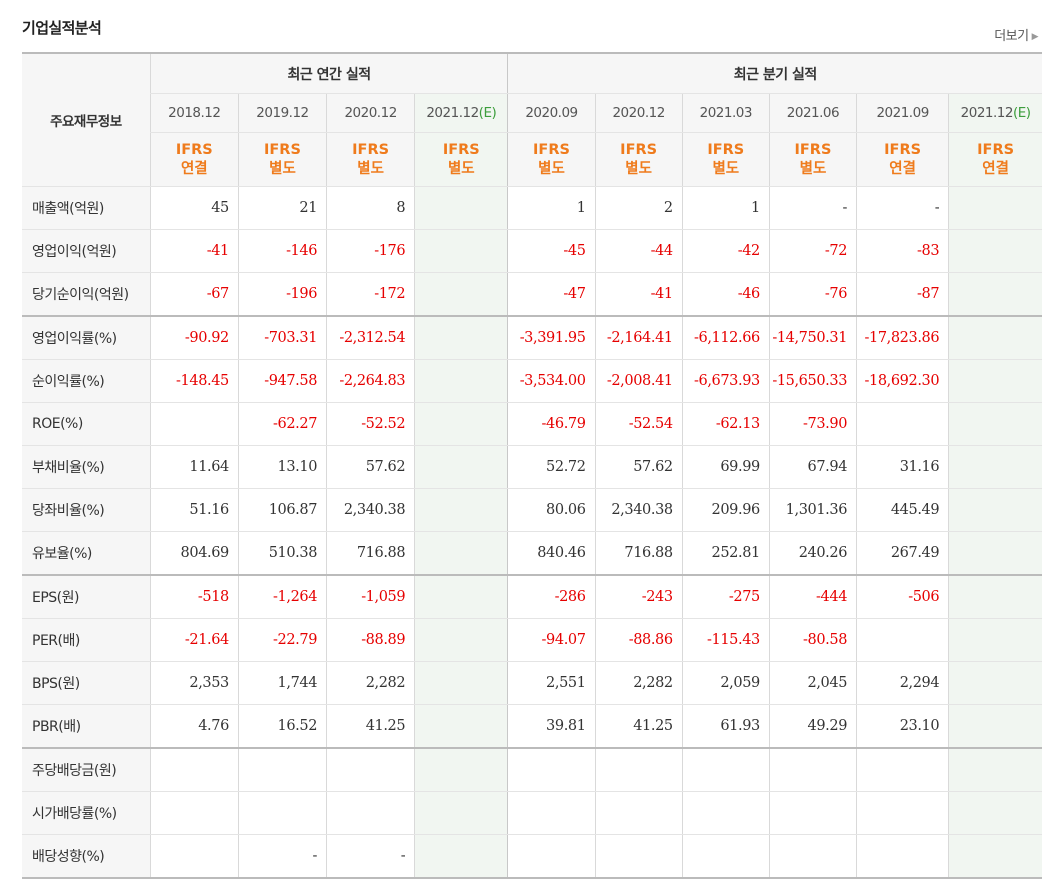 Image resolution: width=1058 pixels, height=888 pixels. Describe the element at coordinates (551, 113) in the screenshot. I see `period-date-text: 2020.09` at that location.